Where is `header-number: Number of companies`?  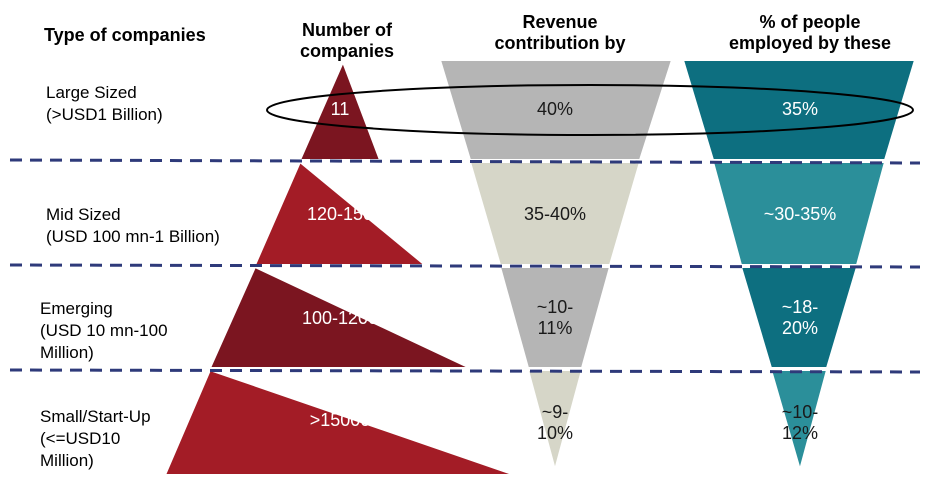
header-number: Number of companies is located at coordinates (347, 40).